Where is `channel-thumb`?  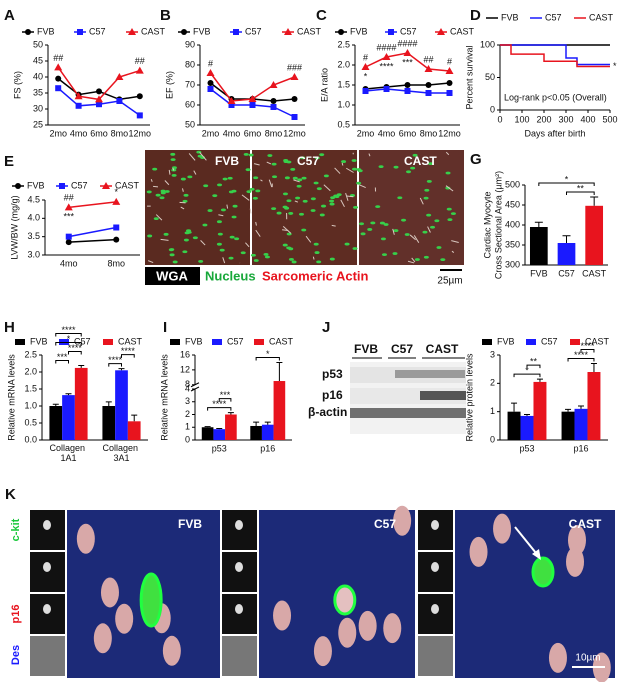 channel-thumb is located at coordinates (435, 614).